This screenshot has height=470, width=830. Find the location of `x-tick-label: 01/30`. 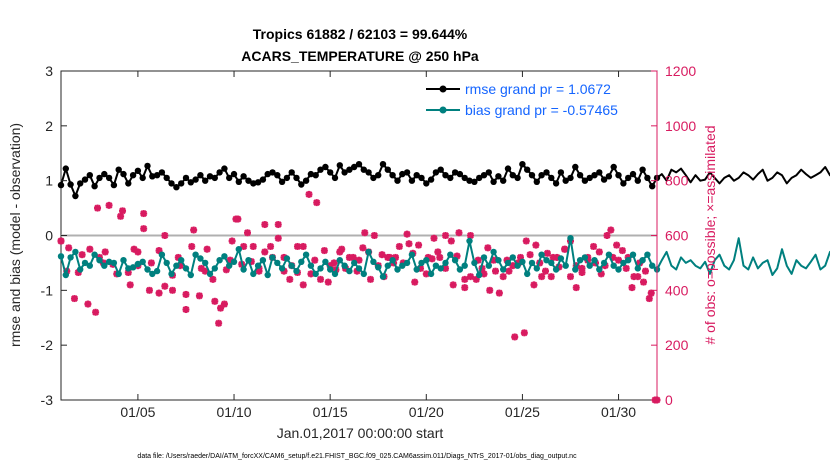

x-tick-label: 01/30 is located at coordinates (618, 412).